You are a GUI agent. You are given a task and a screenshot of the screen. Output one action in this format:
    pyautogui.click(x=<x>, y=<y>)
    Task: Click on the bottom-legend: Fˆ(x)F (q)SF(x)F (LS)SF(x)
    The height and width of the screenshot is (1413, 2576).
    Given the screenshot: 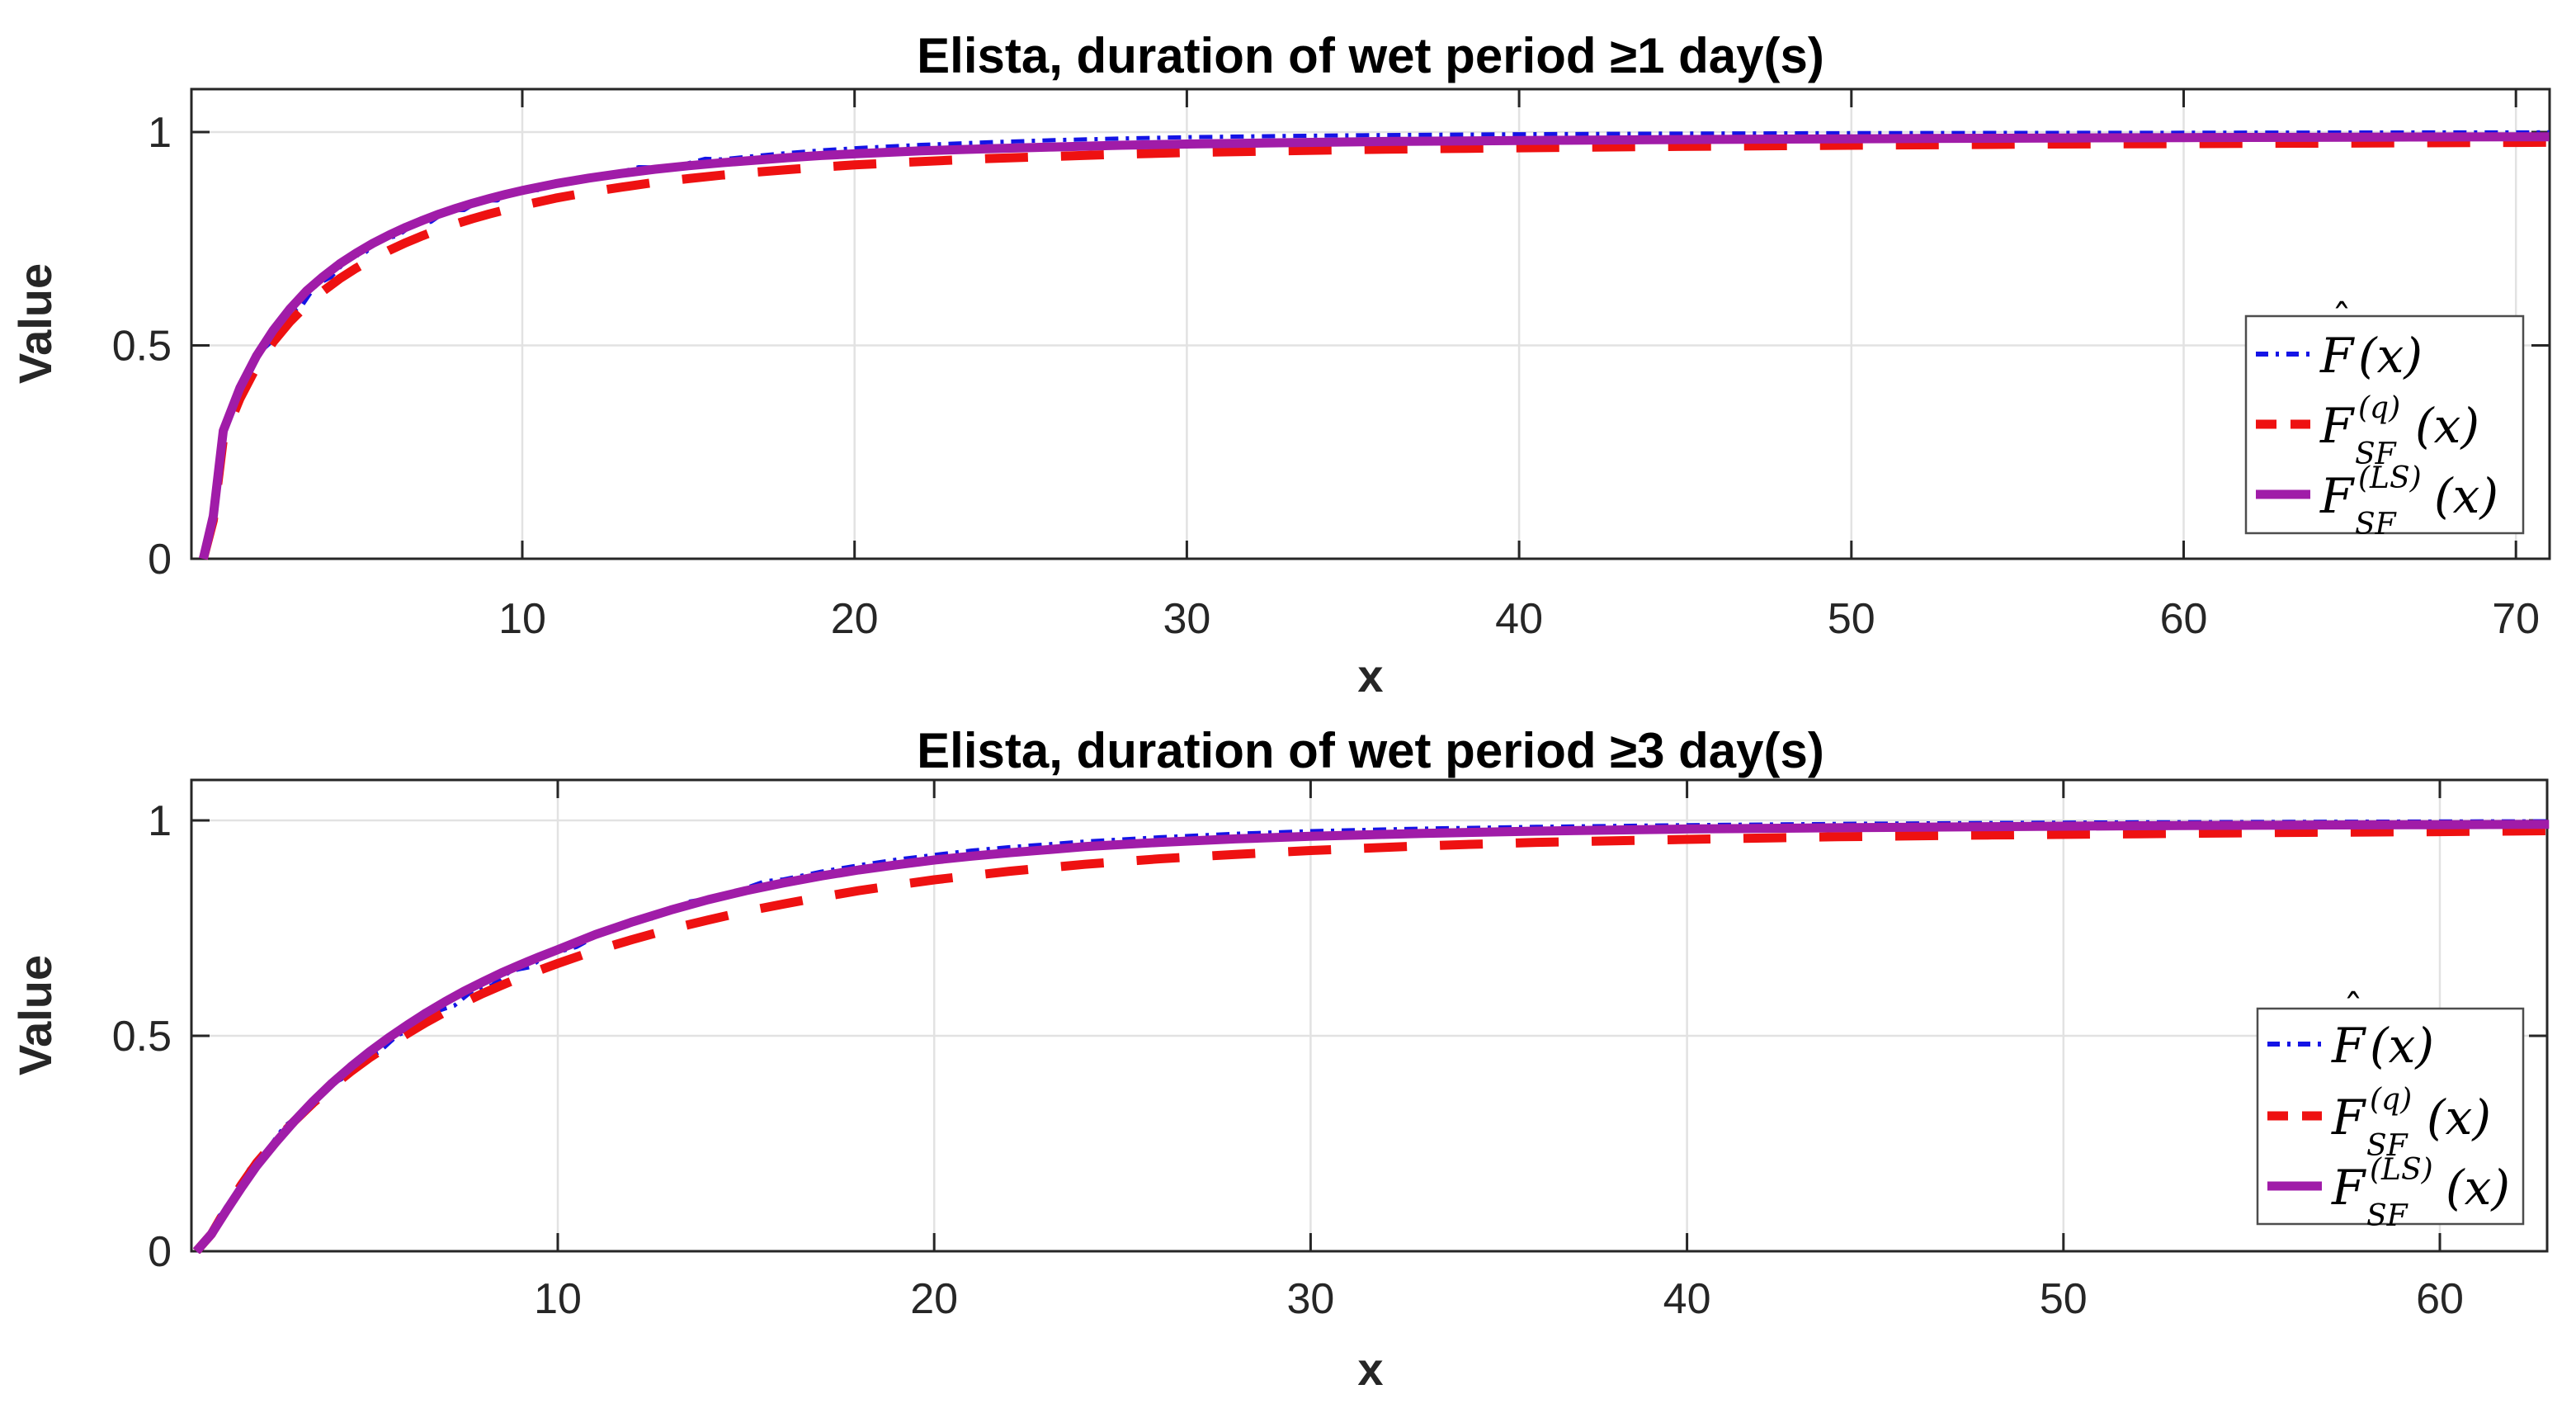 What is the action you would take?
    pyautogui.click(x=2390, y=1109)
    